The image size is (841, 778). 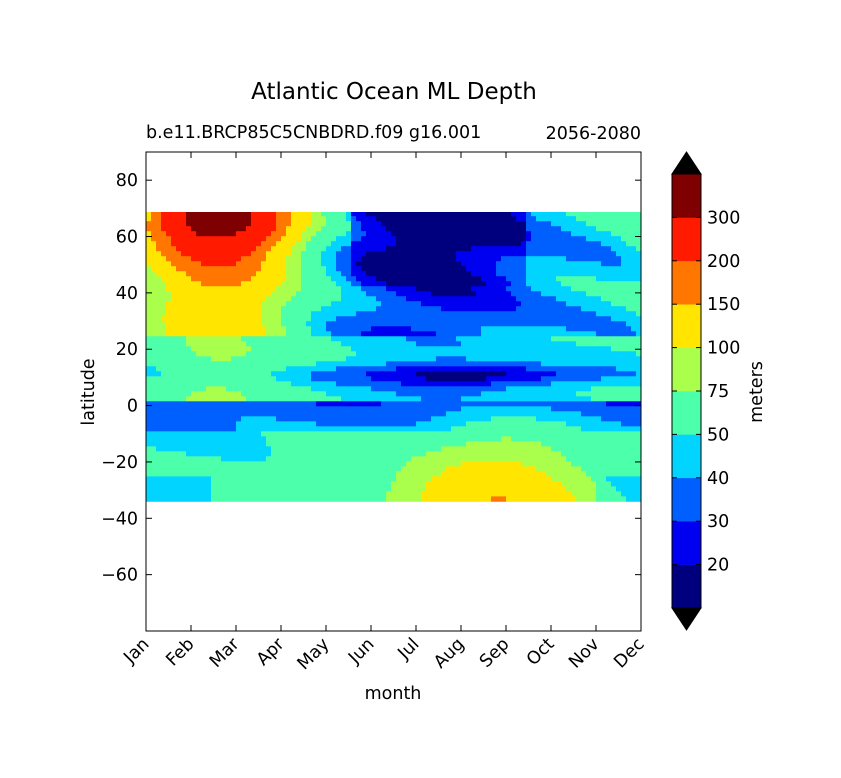 What do you see at coordinates (686, 499) in the screenshot?
I see `colorbar-swatch` at bounding box center [686, 499].